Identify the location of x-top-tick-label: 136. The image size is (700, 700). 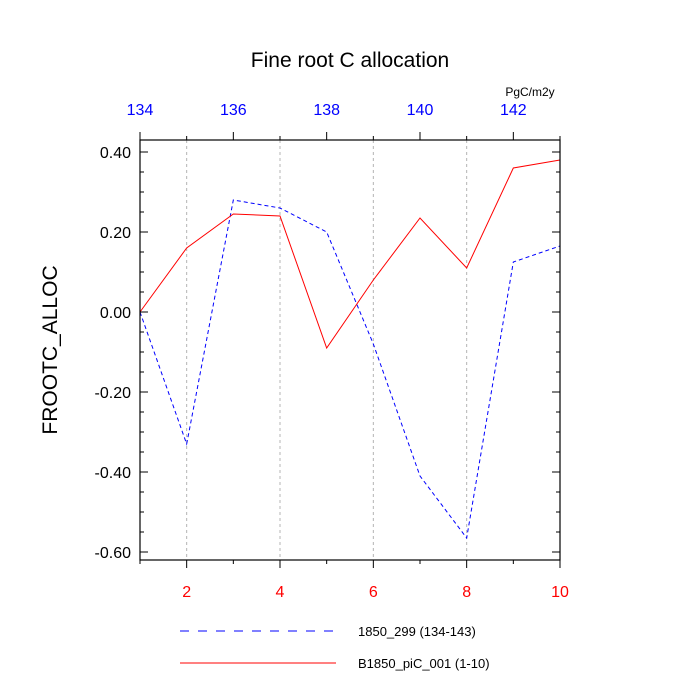
(233, 110).